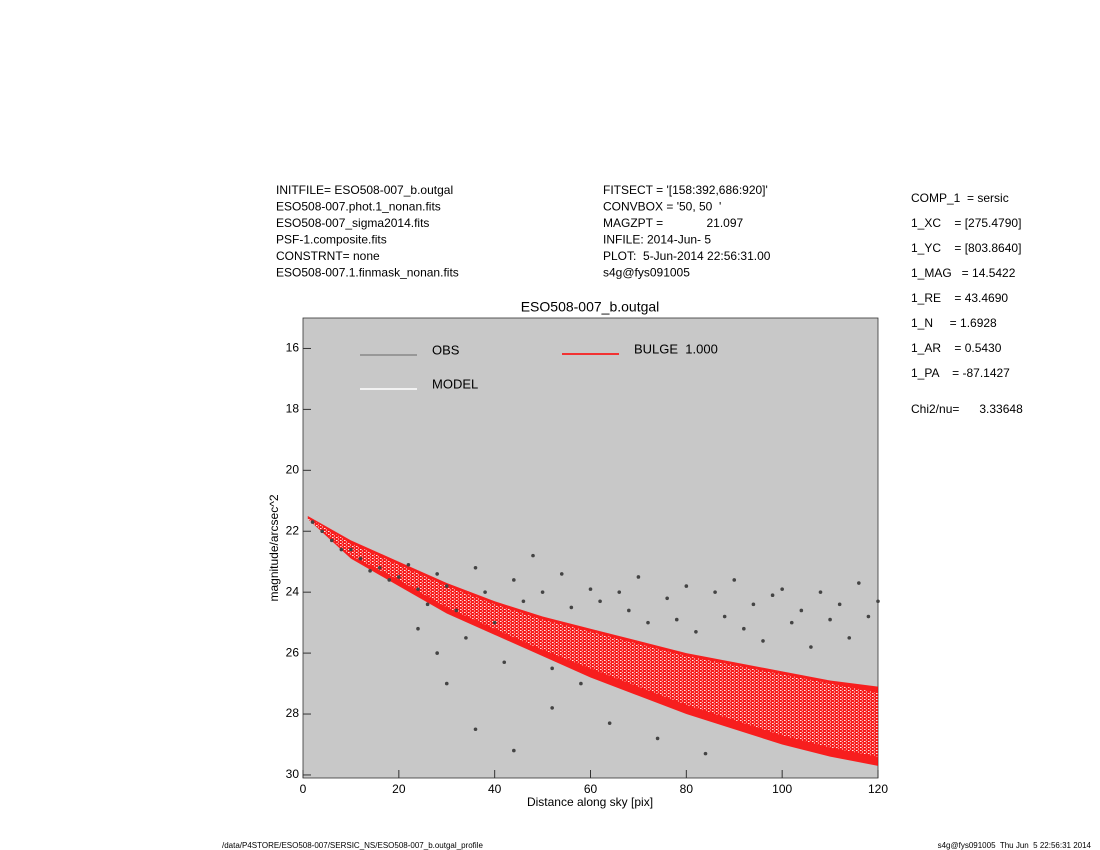  What do you see at coordinates (954, 323) in the screenshot?
I see `fit-parameter: 1_N = 1.6928` at bounding box center [954, 323].